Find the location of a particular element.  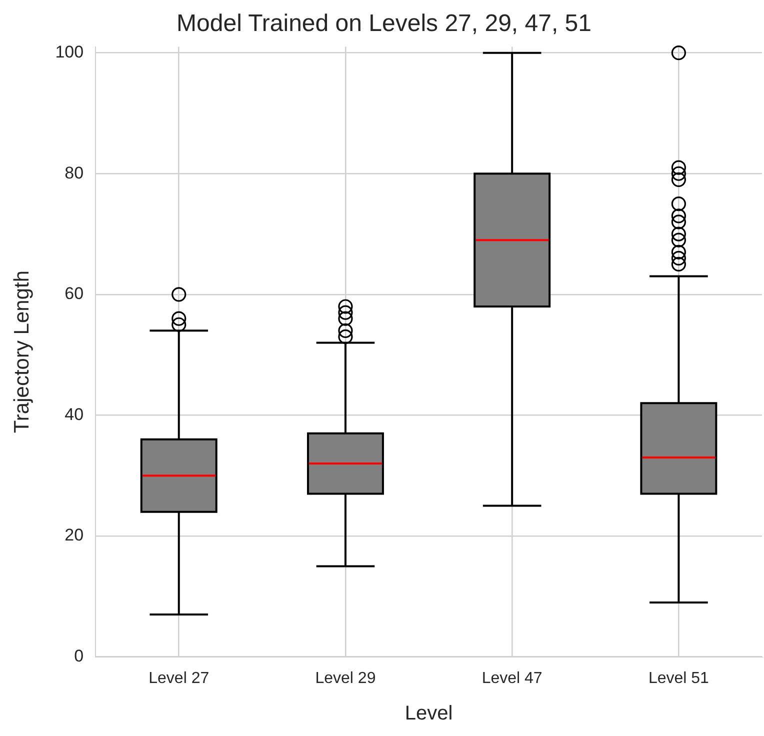

y-tick-label: 100 is located at coordinates (69, 52).